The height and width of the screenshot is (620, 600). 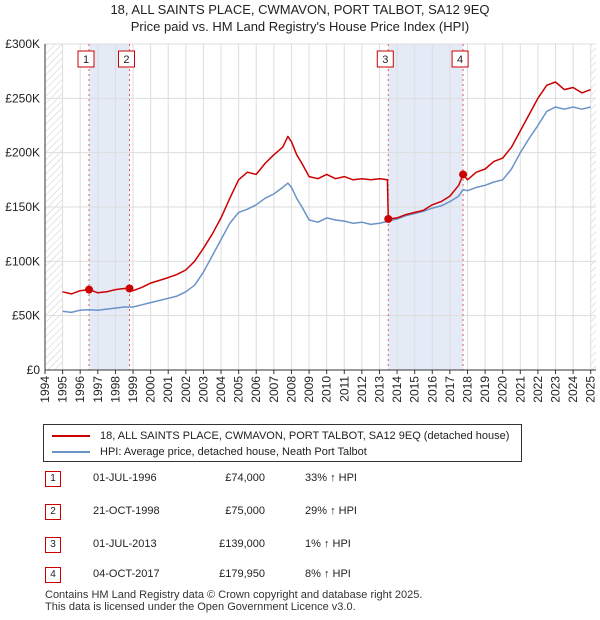 I want to click on sale-label-number: 2, so click(x=126, y=60).